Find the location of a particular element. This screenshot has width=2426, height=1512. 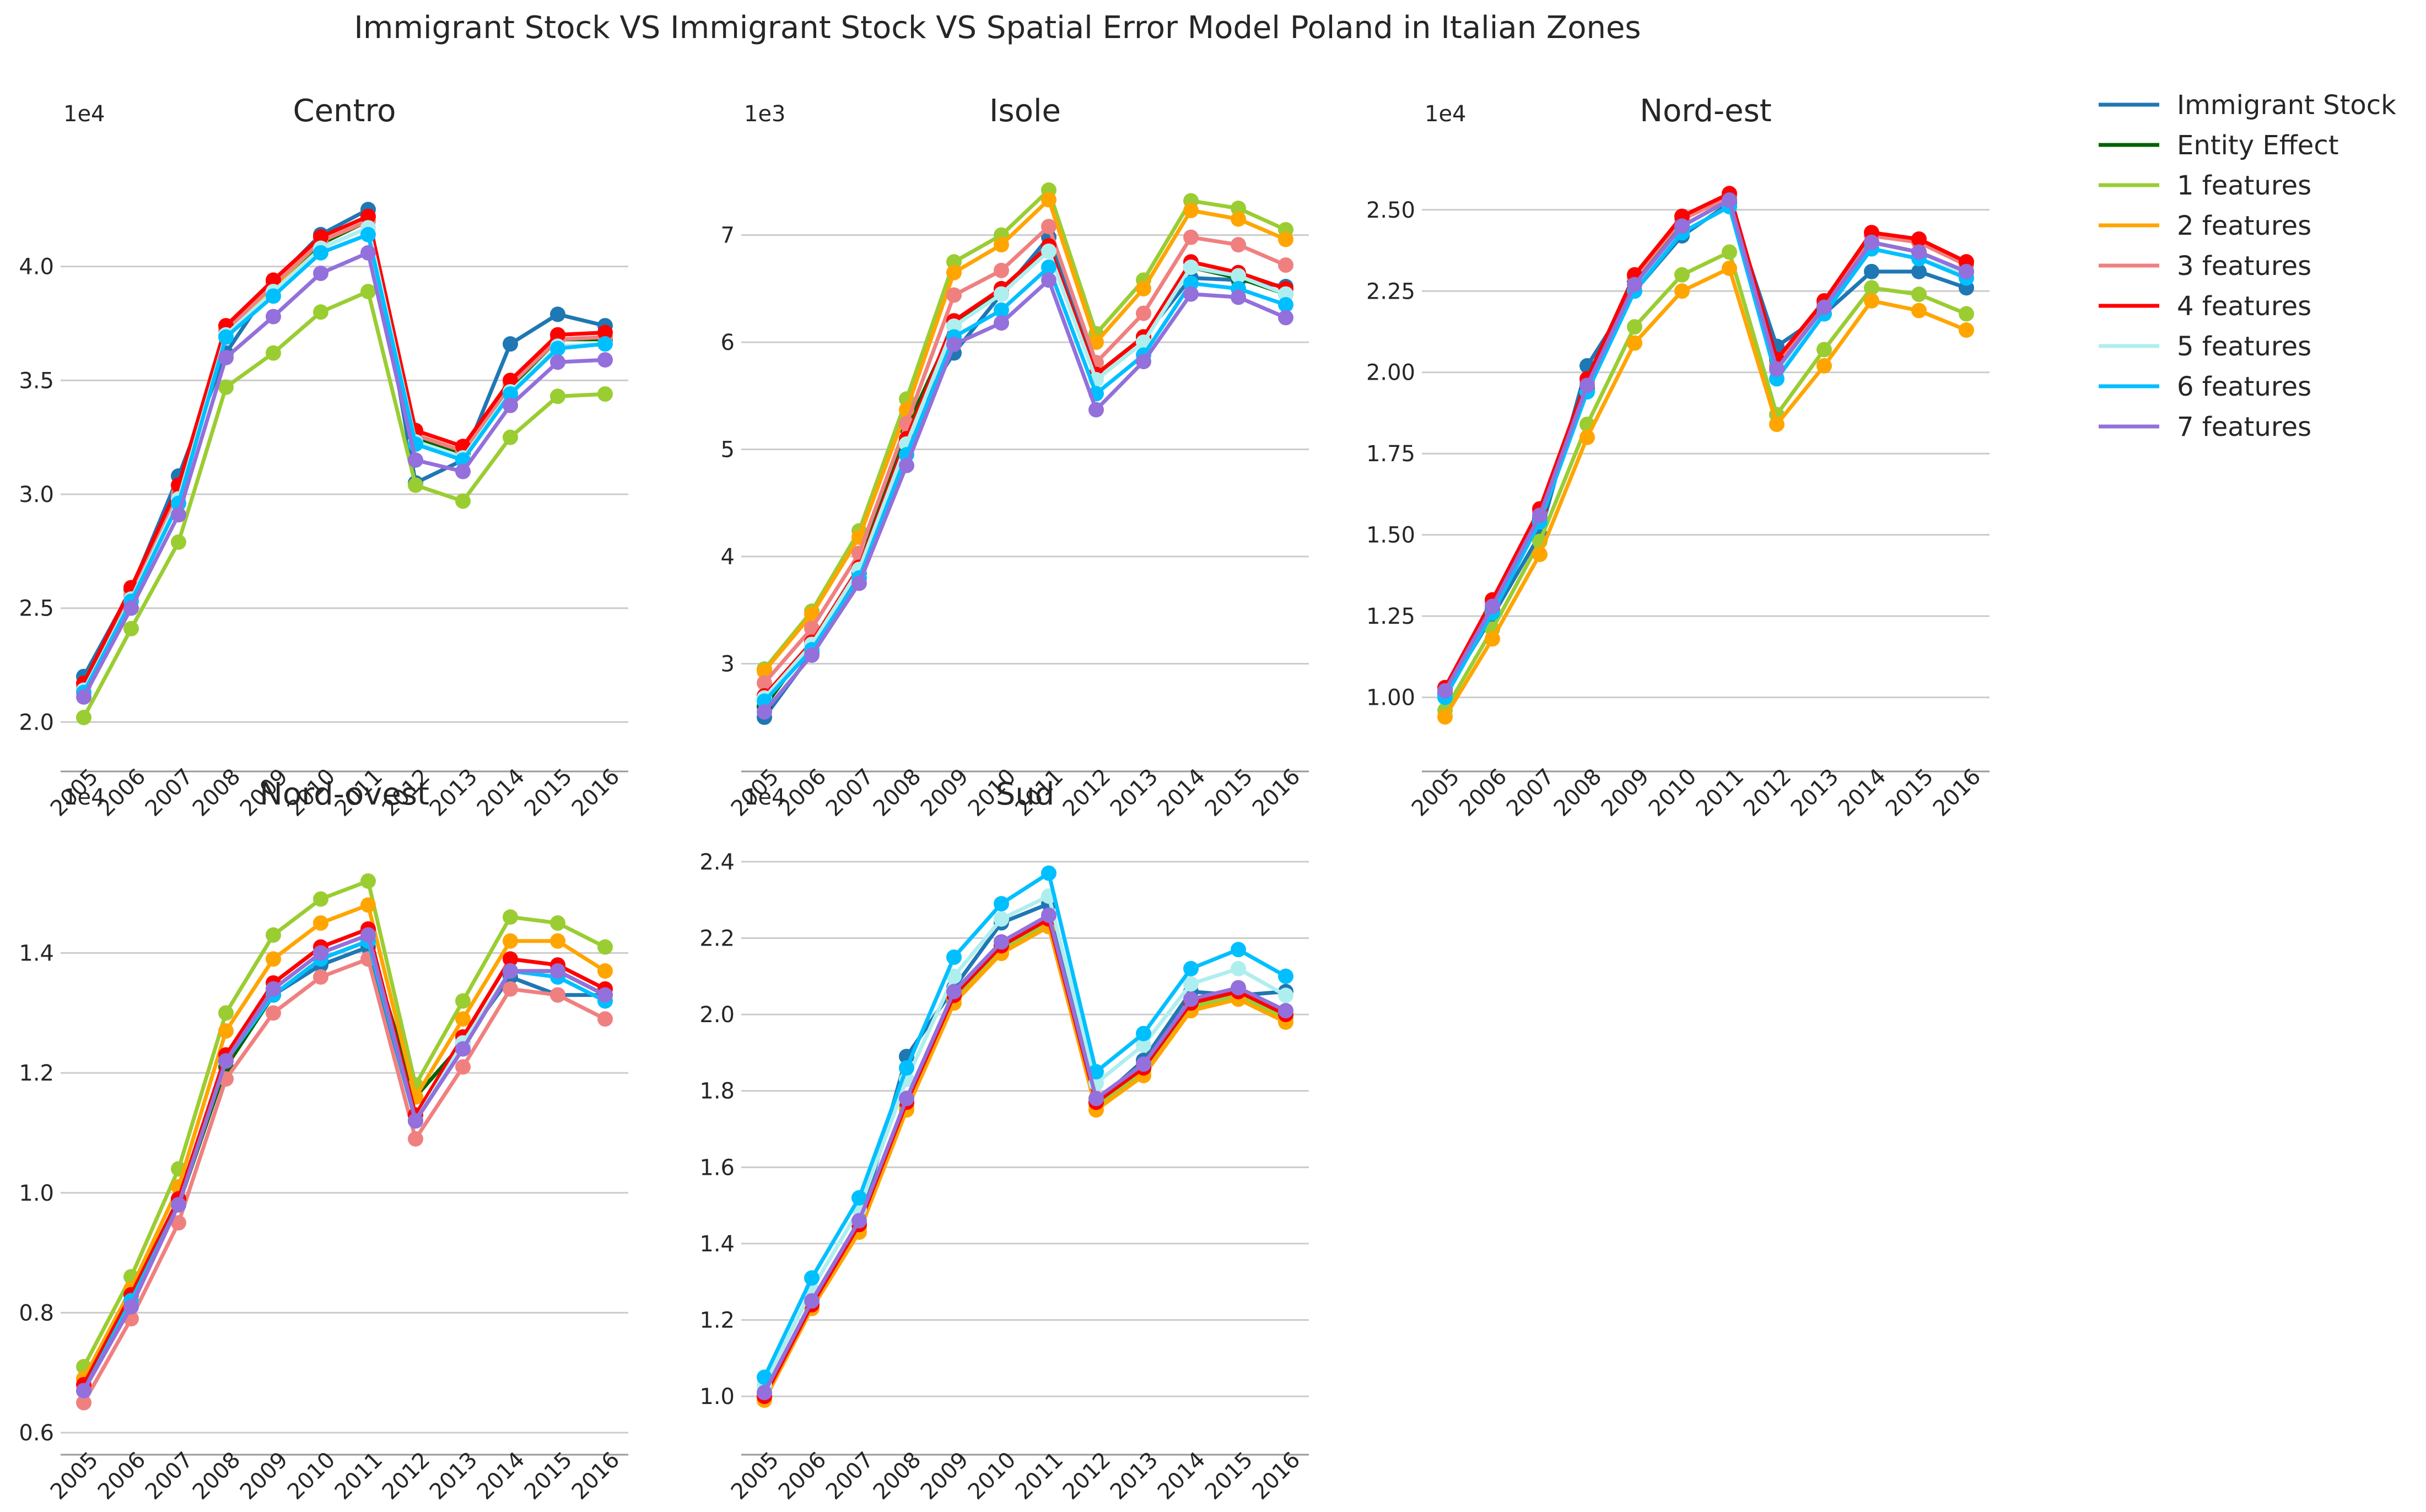

x-tick-label: 2008 is located at coordinates (897, 793).